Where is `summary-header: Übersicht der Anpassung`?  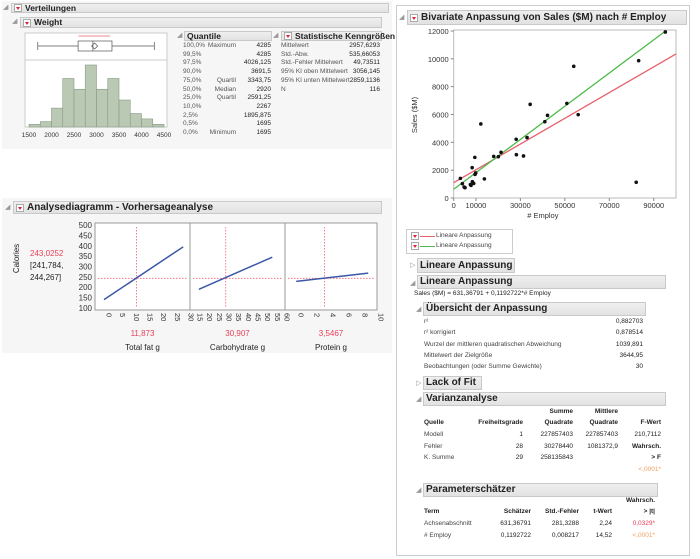 summary-header: Übersicht der Anpassung is located at coordinates (534, 309).